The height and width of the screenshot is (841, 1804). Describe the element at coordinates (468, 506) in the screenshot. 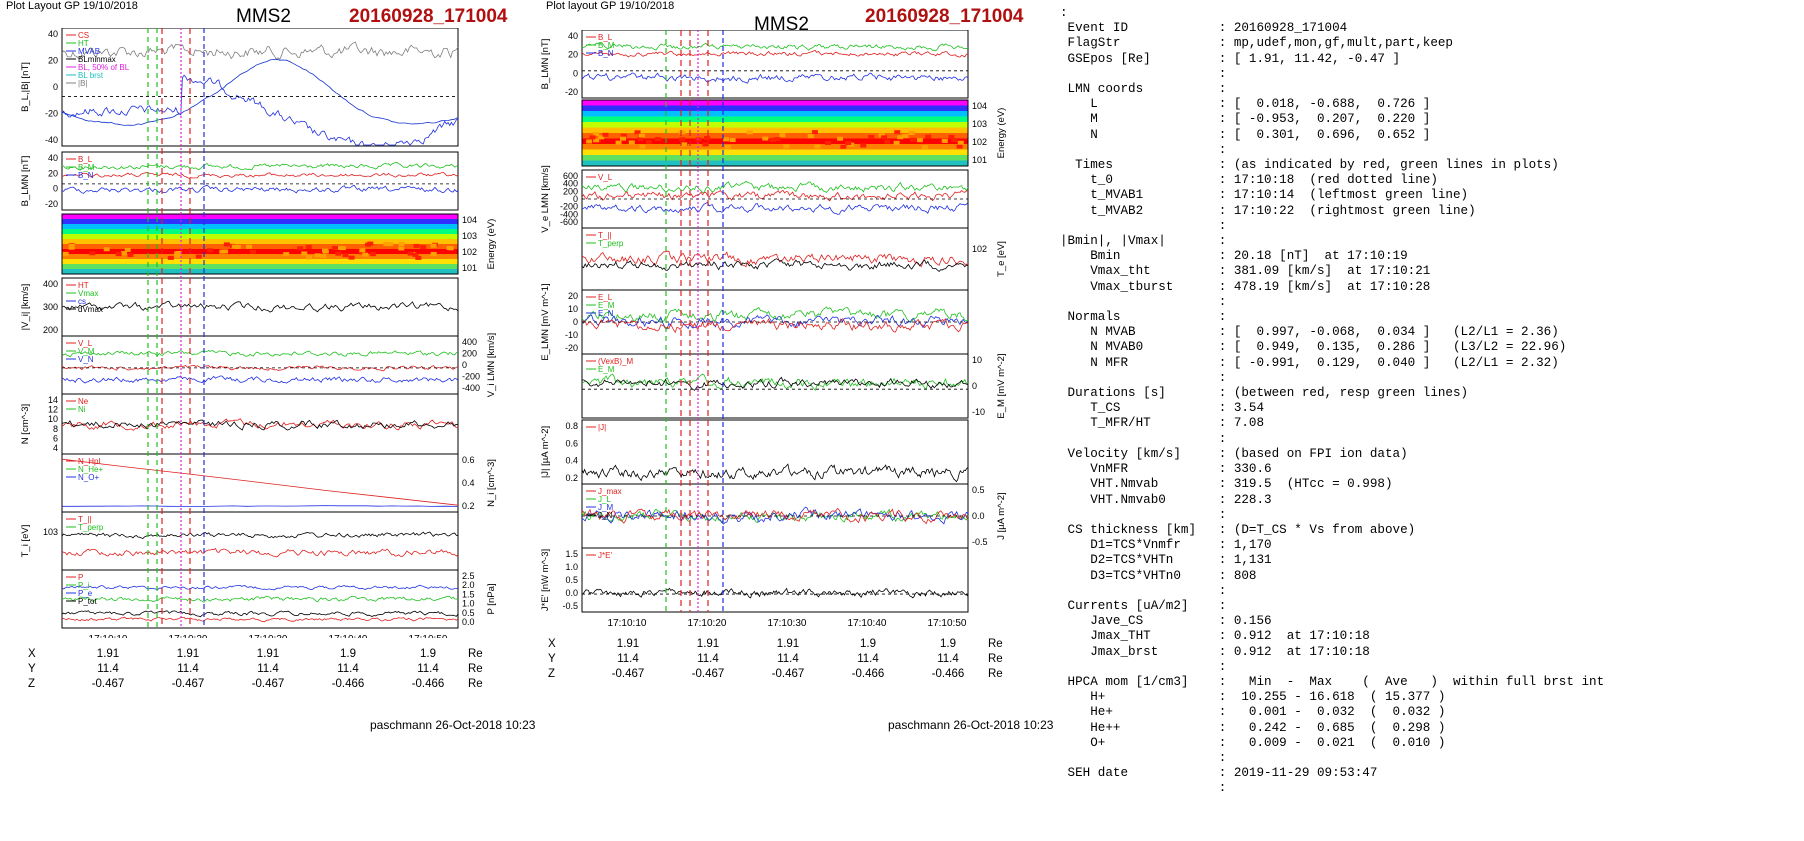

I see `y-tick-label: 0.2` at that location.